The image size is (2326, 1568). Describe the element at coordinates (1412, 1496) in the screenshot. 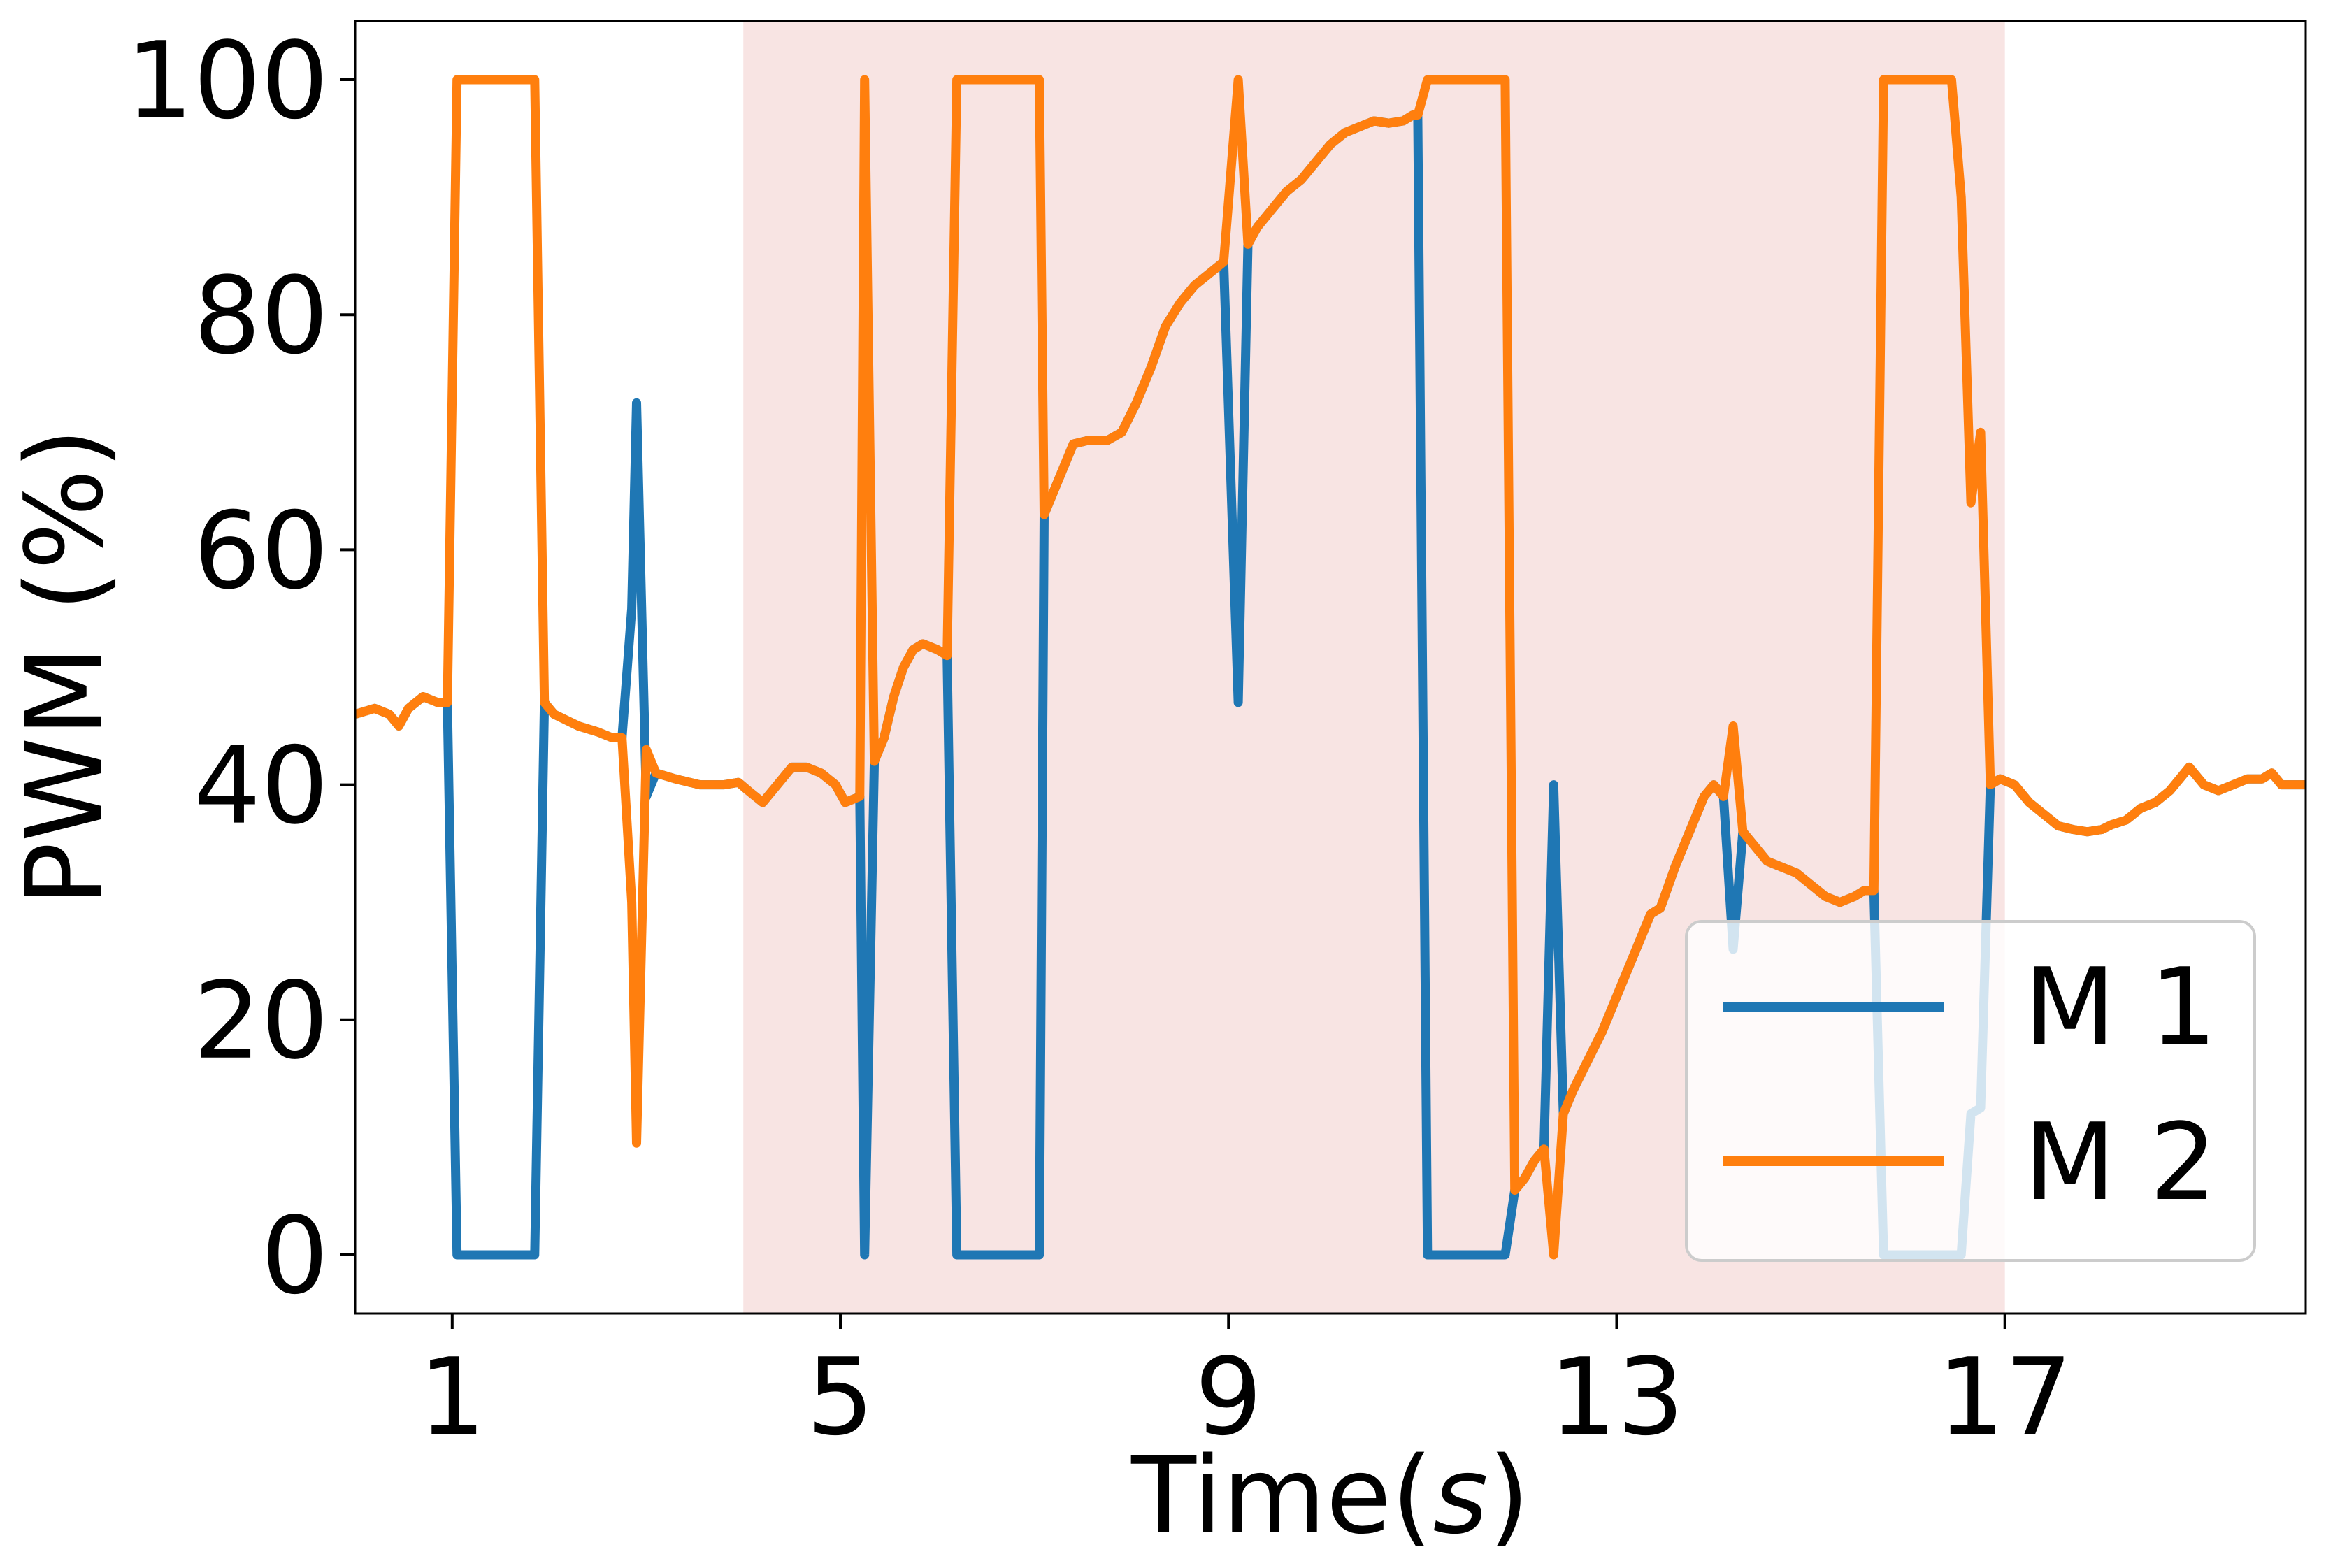

I see `x-axis-label-paren-open: (` at that location.